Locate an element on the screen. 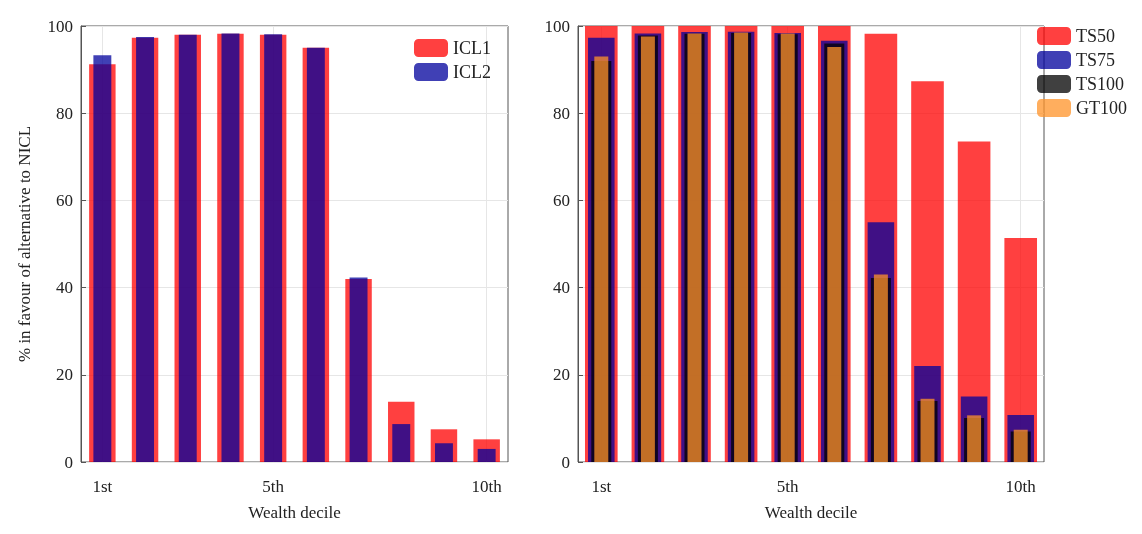 The height and width of the screenshot is (534, 1142). legend-label: TS50 is located at coordinates (1096, 36).